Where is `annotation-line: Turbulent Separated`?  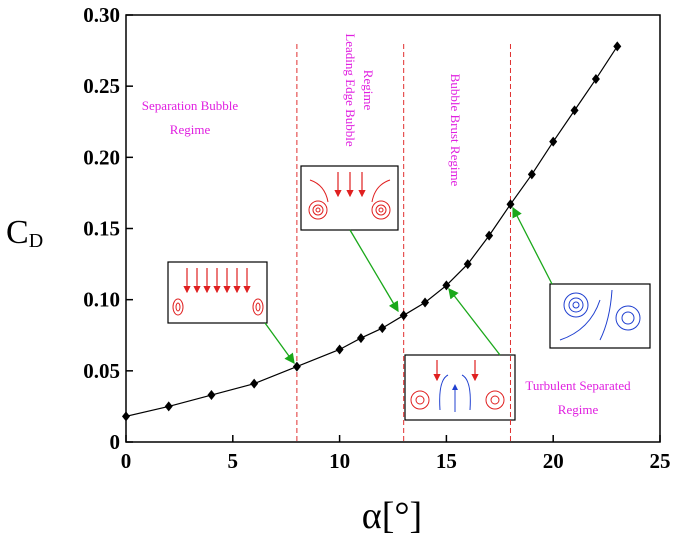 annotation-line: Turbulent Separated is located at coordinates (578, 385).